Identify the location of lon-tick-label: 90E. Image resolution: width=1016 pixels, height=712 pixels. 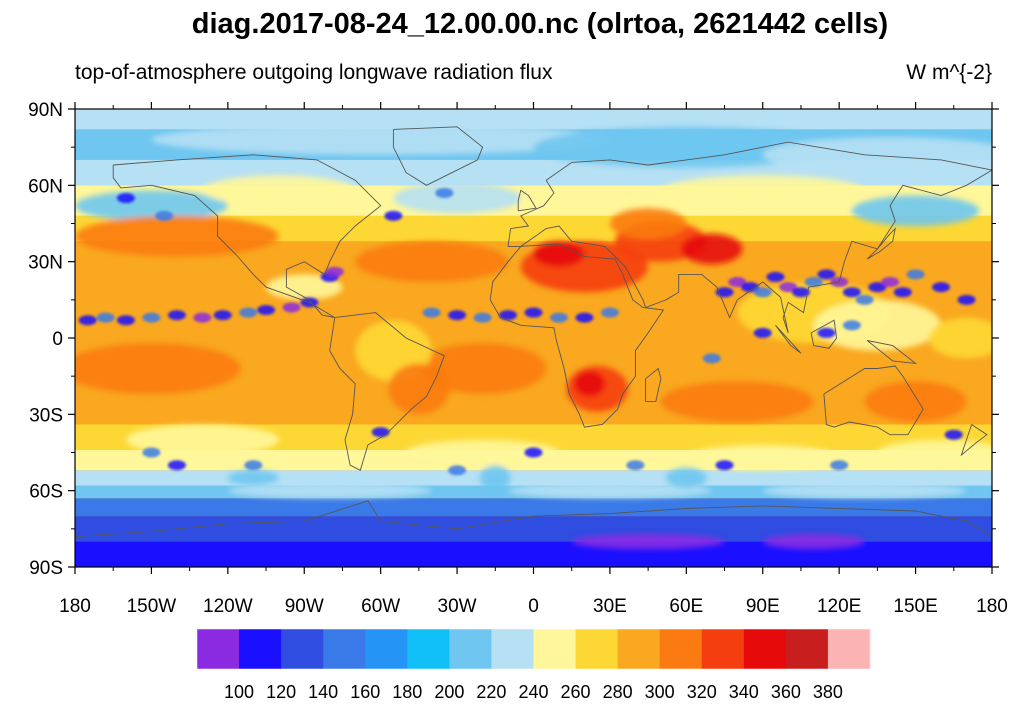
(763, 606).